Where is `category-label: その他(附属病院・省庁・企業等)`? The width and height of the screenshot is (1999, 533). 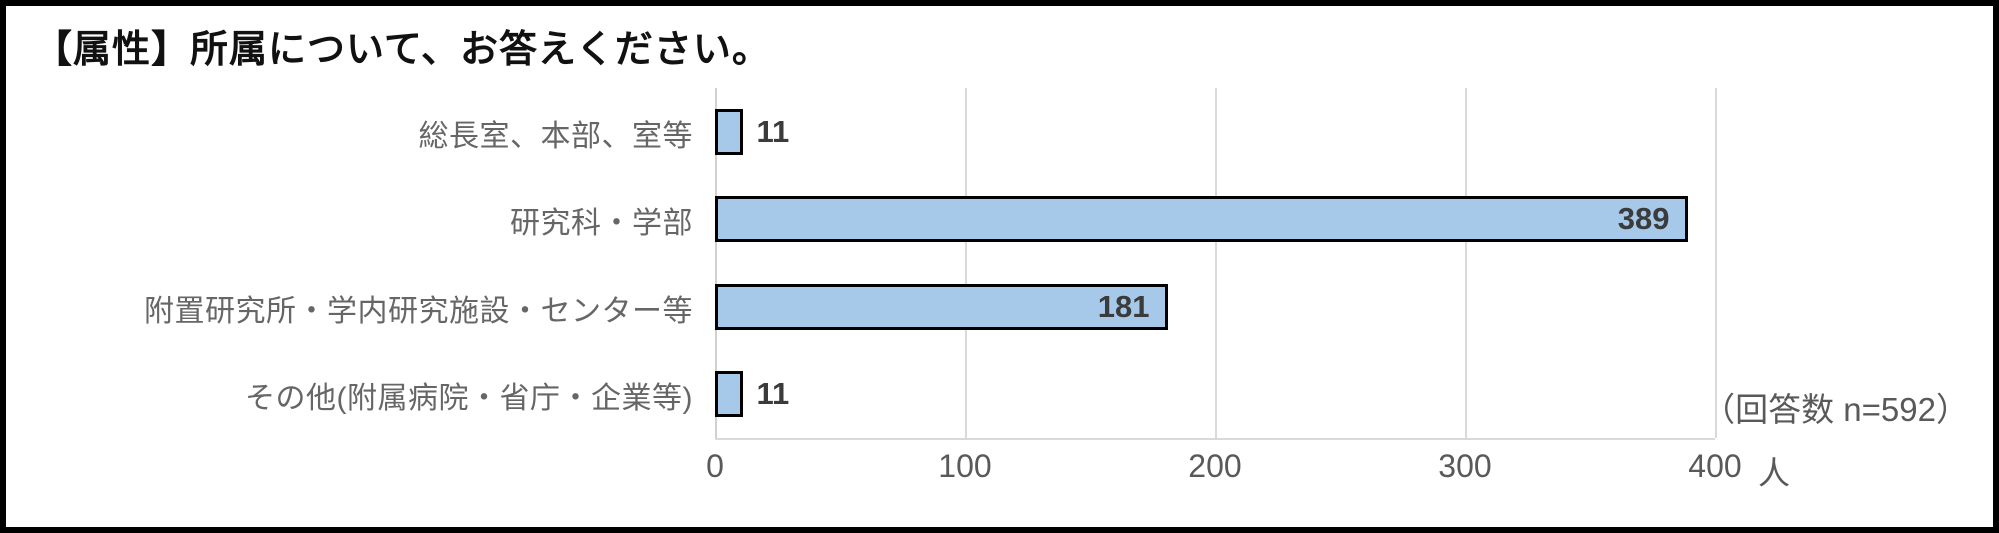
category-label: その他(附属病院・省庁・企業等) is located at coordinates (469, 399).